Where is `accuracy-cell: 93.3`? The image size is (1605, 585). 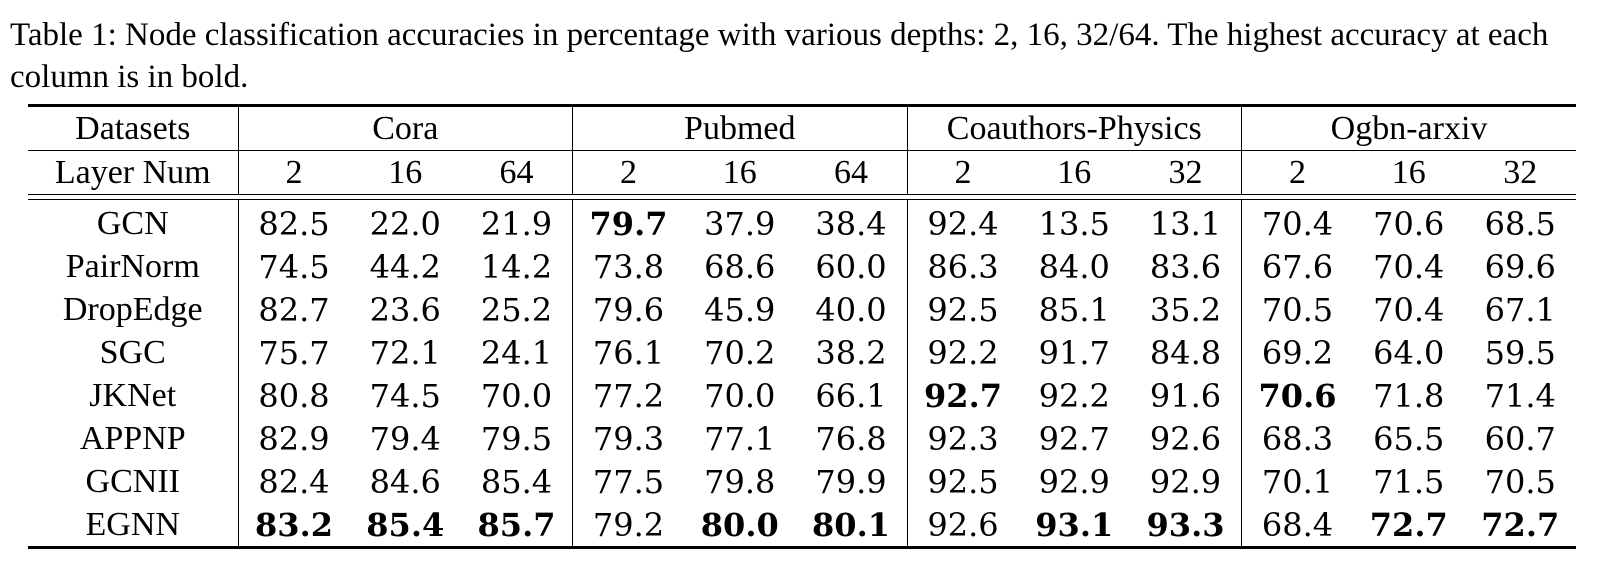
accuracy-cell: 93.3 is located at coordinates (1186, 524).